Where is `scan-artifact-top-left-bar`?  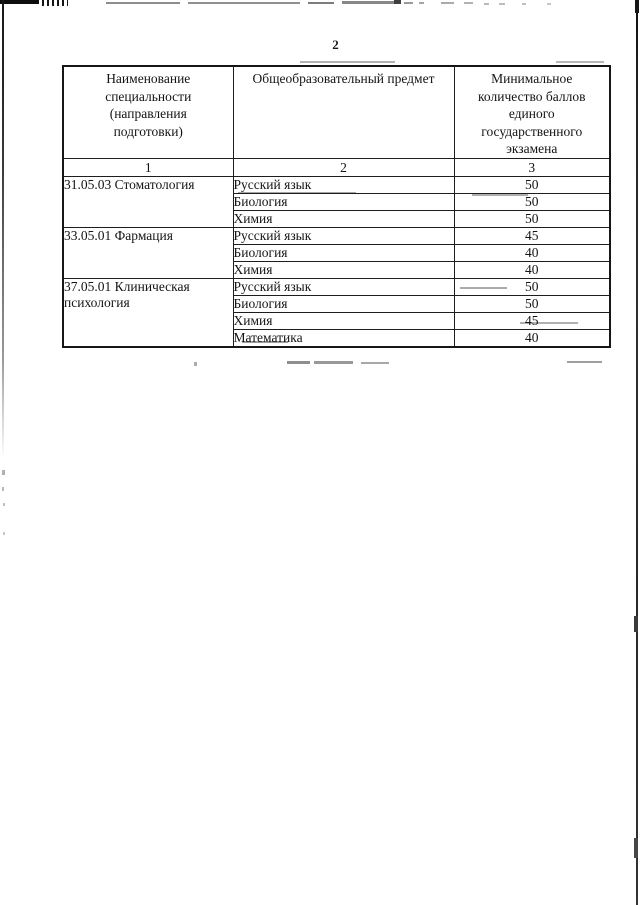 scan-artifact-top-left-bar is located at coordinates (19, 2).